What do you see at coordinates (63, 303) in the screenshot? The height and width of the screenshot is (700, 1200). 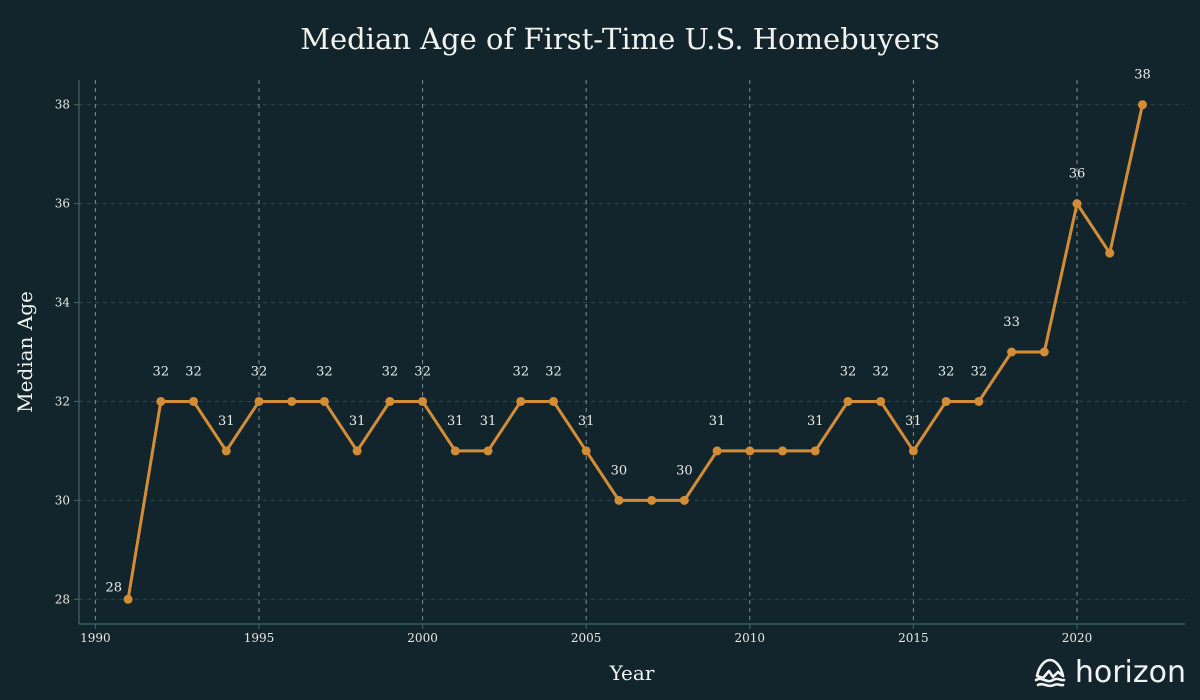 I see `y-tick-label: 34` at bounding box center [63, 303].